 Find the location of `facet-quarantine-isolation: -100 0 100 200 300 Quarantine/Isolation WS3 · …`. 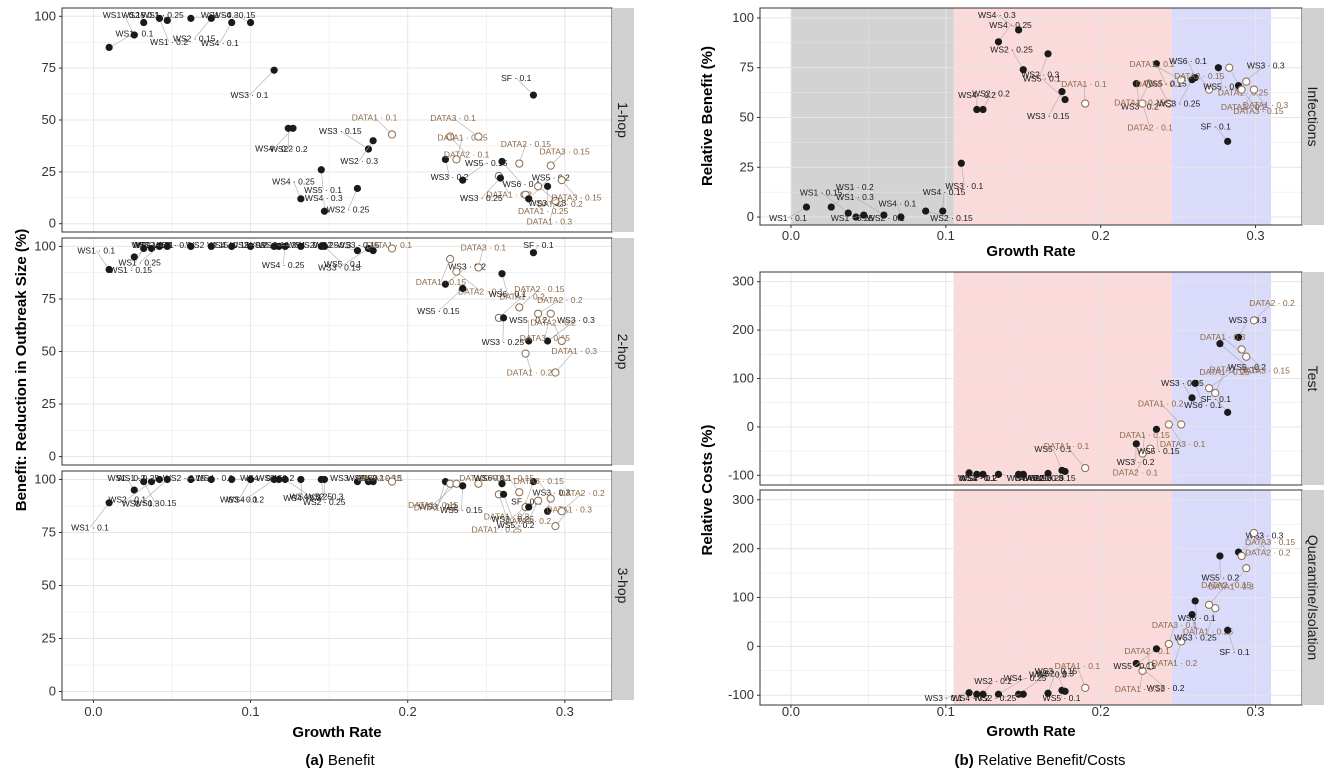

facet-quarantine-isolation: -100 0 100 200 300 Quarantine/Isolation WS3 · … is located at coordinates (1026, 604).